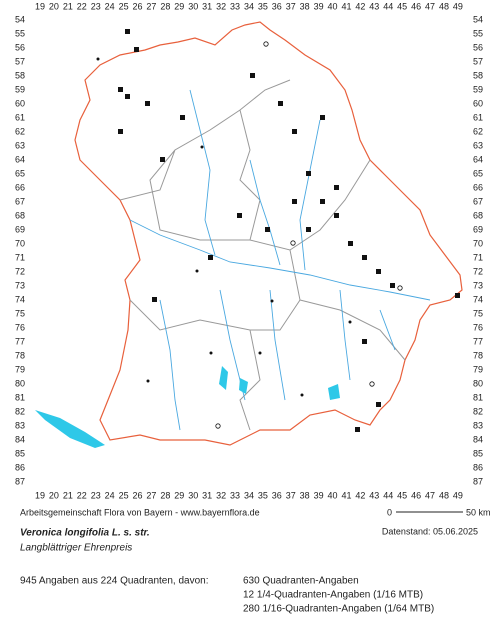 The width and height of the screenshot is (500, 625). What do you see at coordinates (54, 6) in the screenshot?
I see `column-label: 20` at bounding box center [54, 6].